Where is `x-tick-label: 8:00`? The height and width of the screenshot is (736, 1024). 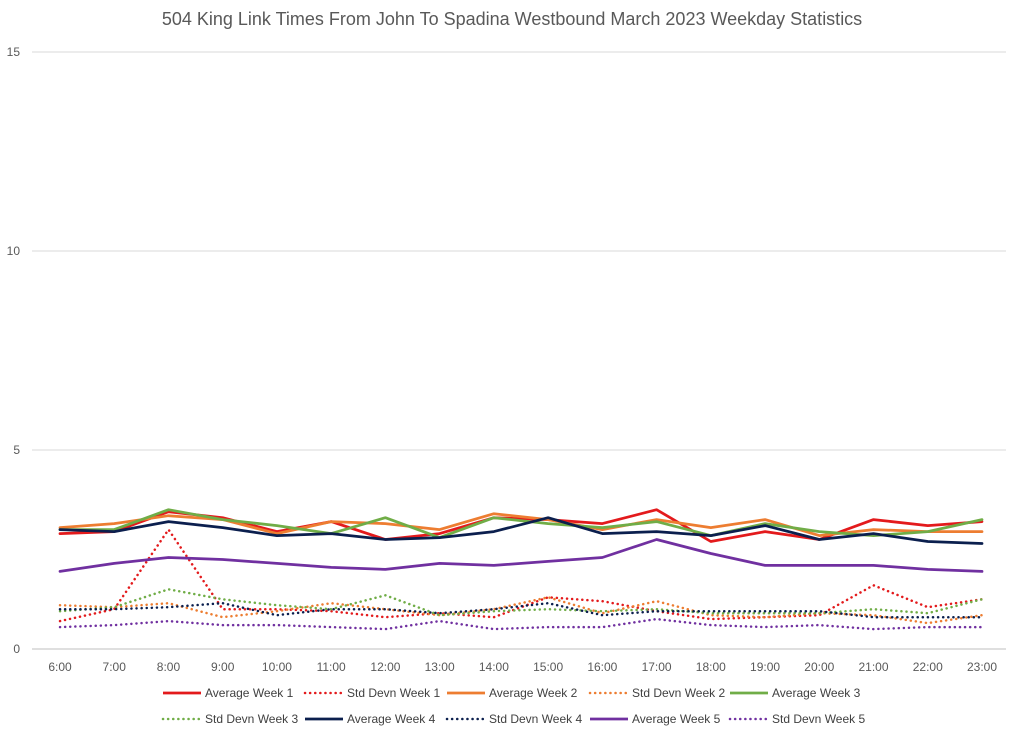
x-tick-label: 8:00 is located at coordinates (169, 667).